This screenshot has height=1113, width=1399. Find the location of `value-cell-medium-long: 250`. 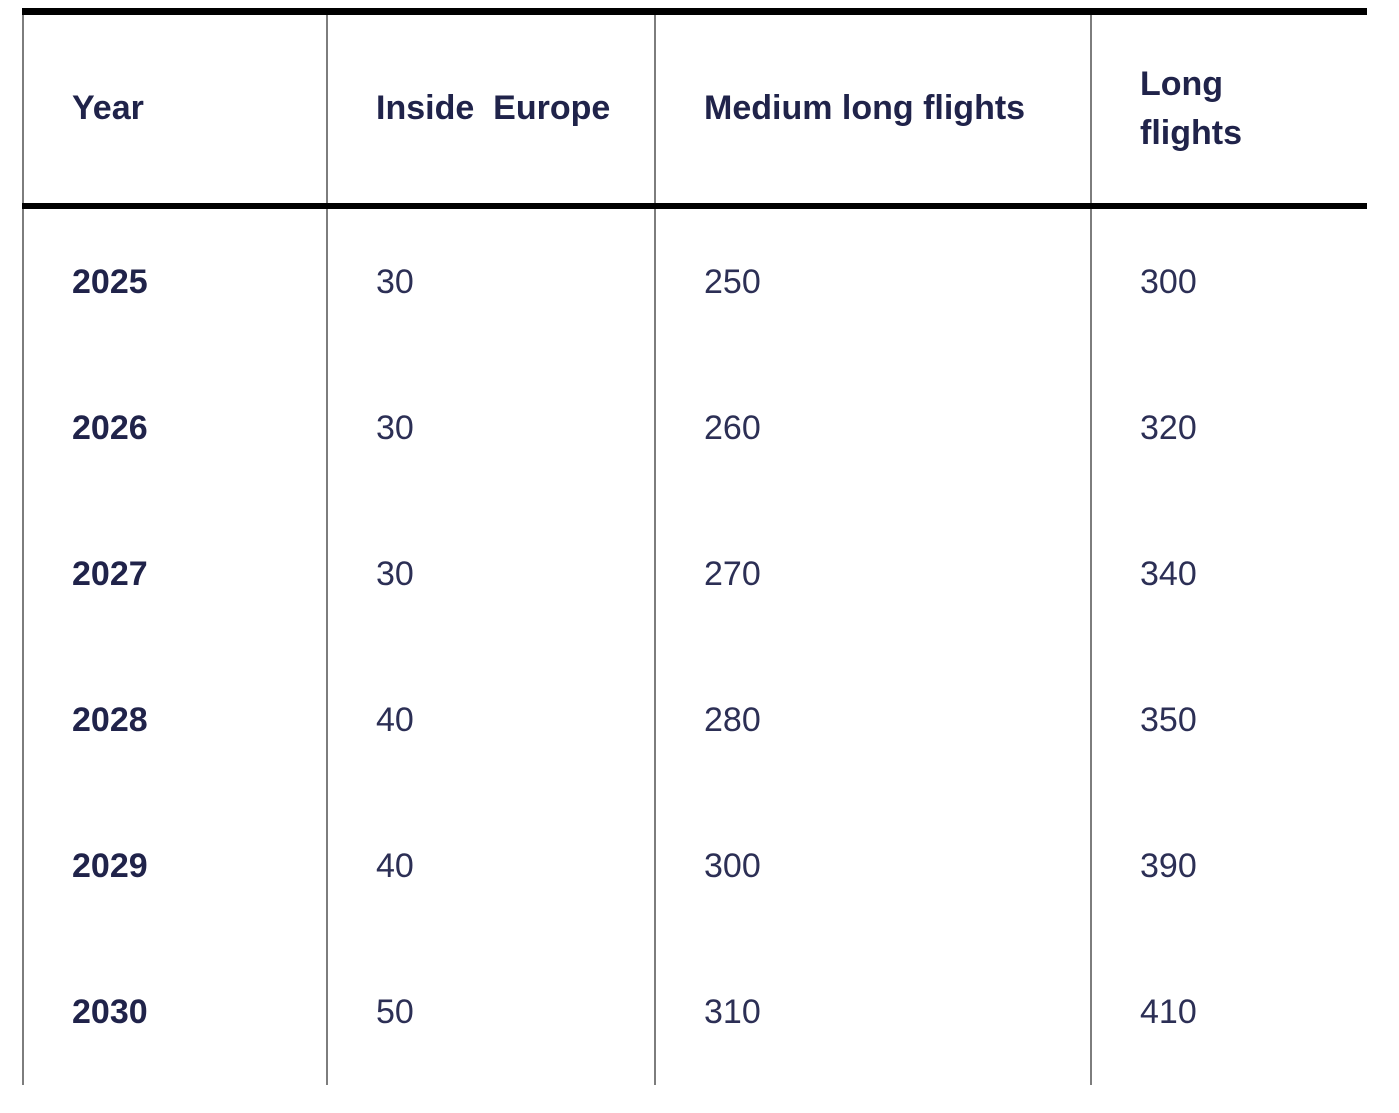

value-cell-medium-long: 250 is located at coordinates (872, 280).